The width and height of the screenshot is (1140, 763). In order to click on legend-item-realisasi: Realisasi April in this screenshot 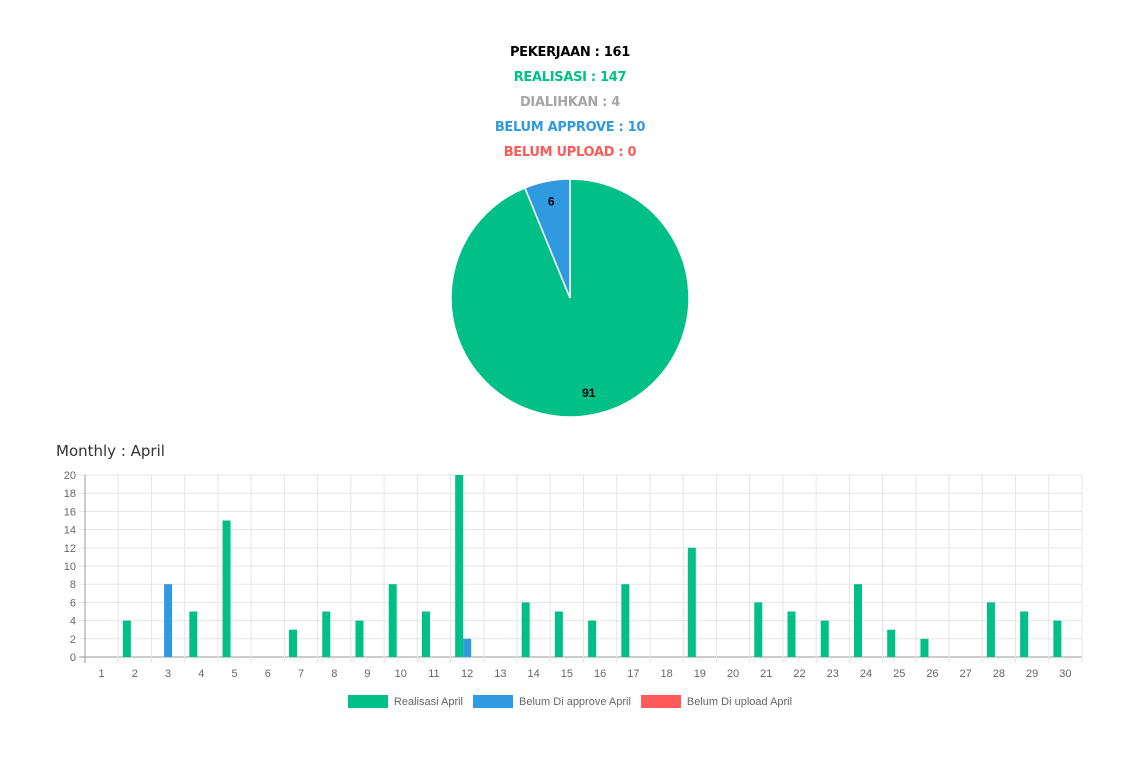, I will do `click(405, 701)`.